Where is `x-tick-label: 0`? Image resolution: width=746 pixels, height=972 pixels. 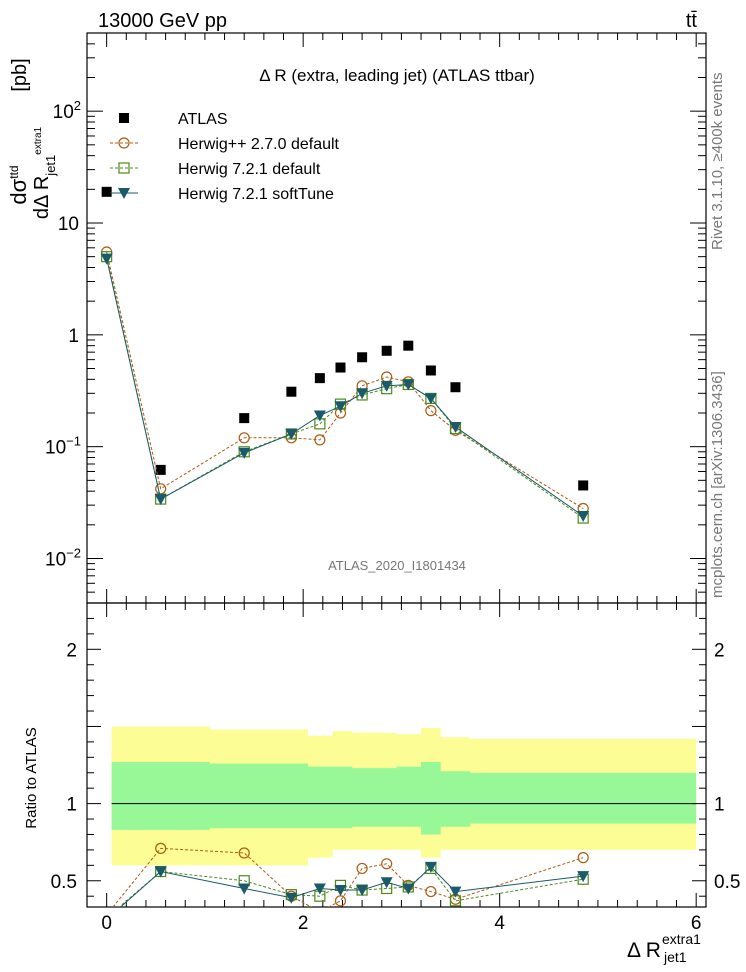 x-tick-label: 0 is located at coordinates (106, 923).